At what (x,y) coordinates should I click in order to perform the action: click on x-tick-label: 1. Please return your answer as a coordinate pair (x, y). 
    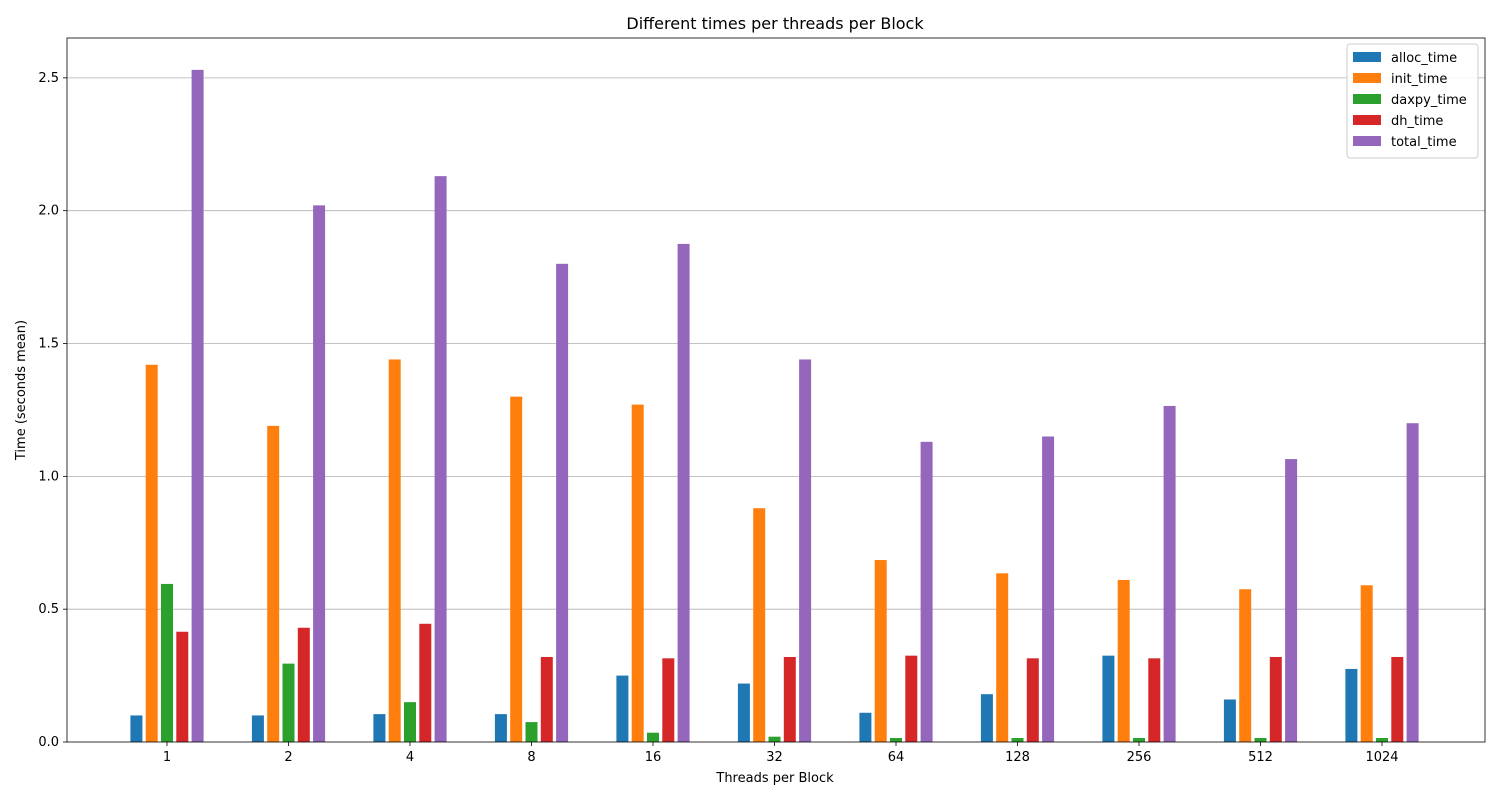
    Looking at the image, I should click on (167, 757).